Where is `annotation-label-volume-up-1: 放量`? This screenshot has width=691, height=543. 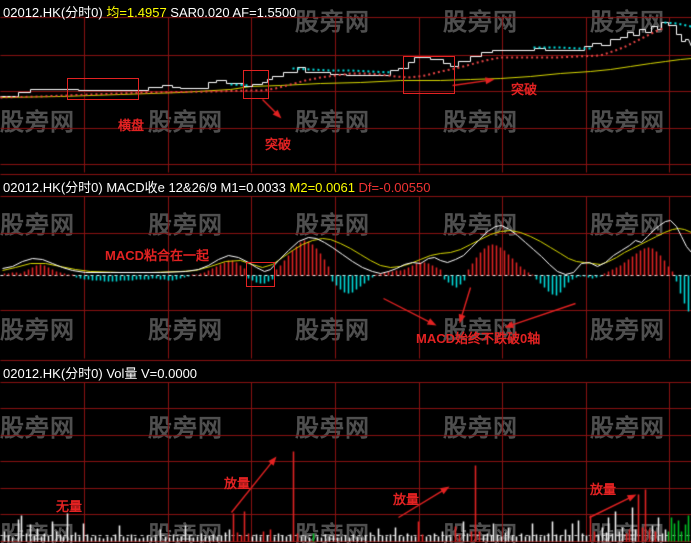
annotation-label-volume-up-1: 放量 is located at coordinates (237, 483).